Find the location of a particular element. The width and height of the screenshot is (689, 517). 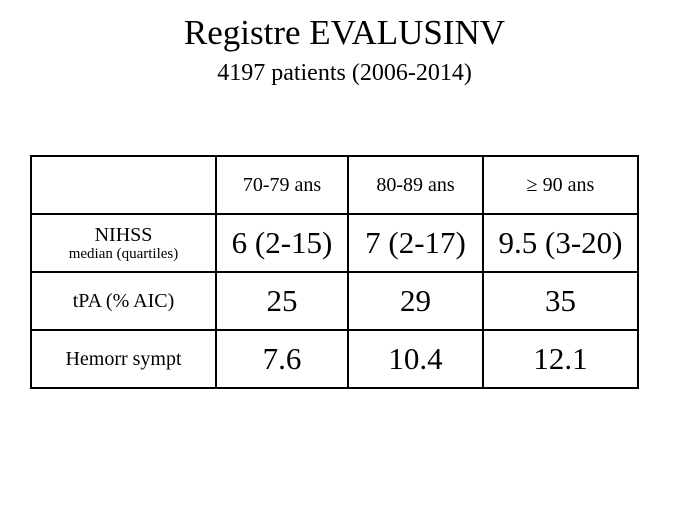

corner-cell is located at coordinates (123, 185).